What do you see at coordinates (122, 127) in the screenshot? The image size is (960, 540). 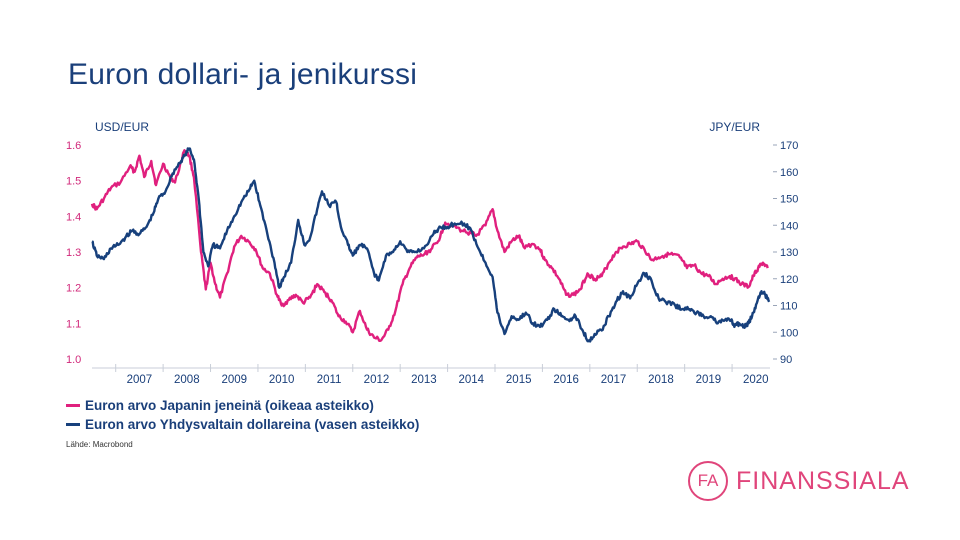 I see `left-axis-label: USD/EUR` at bounding box center [122, 127].